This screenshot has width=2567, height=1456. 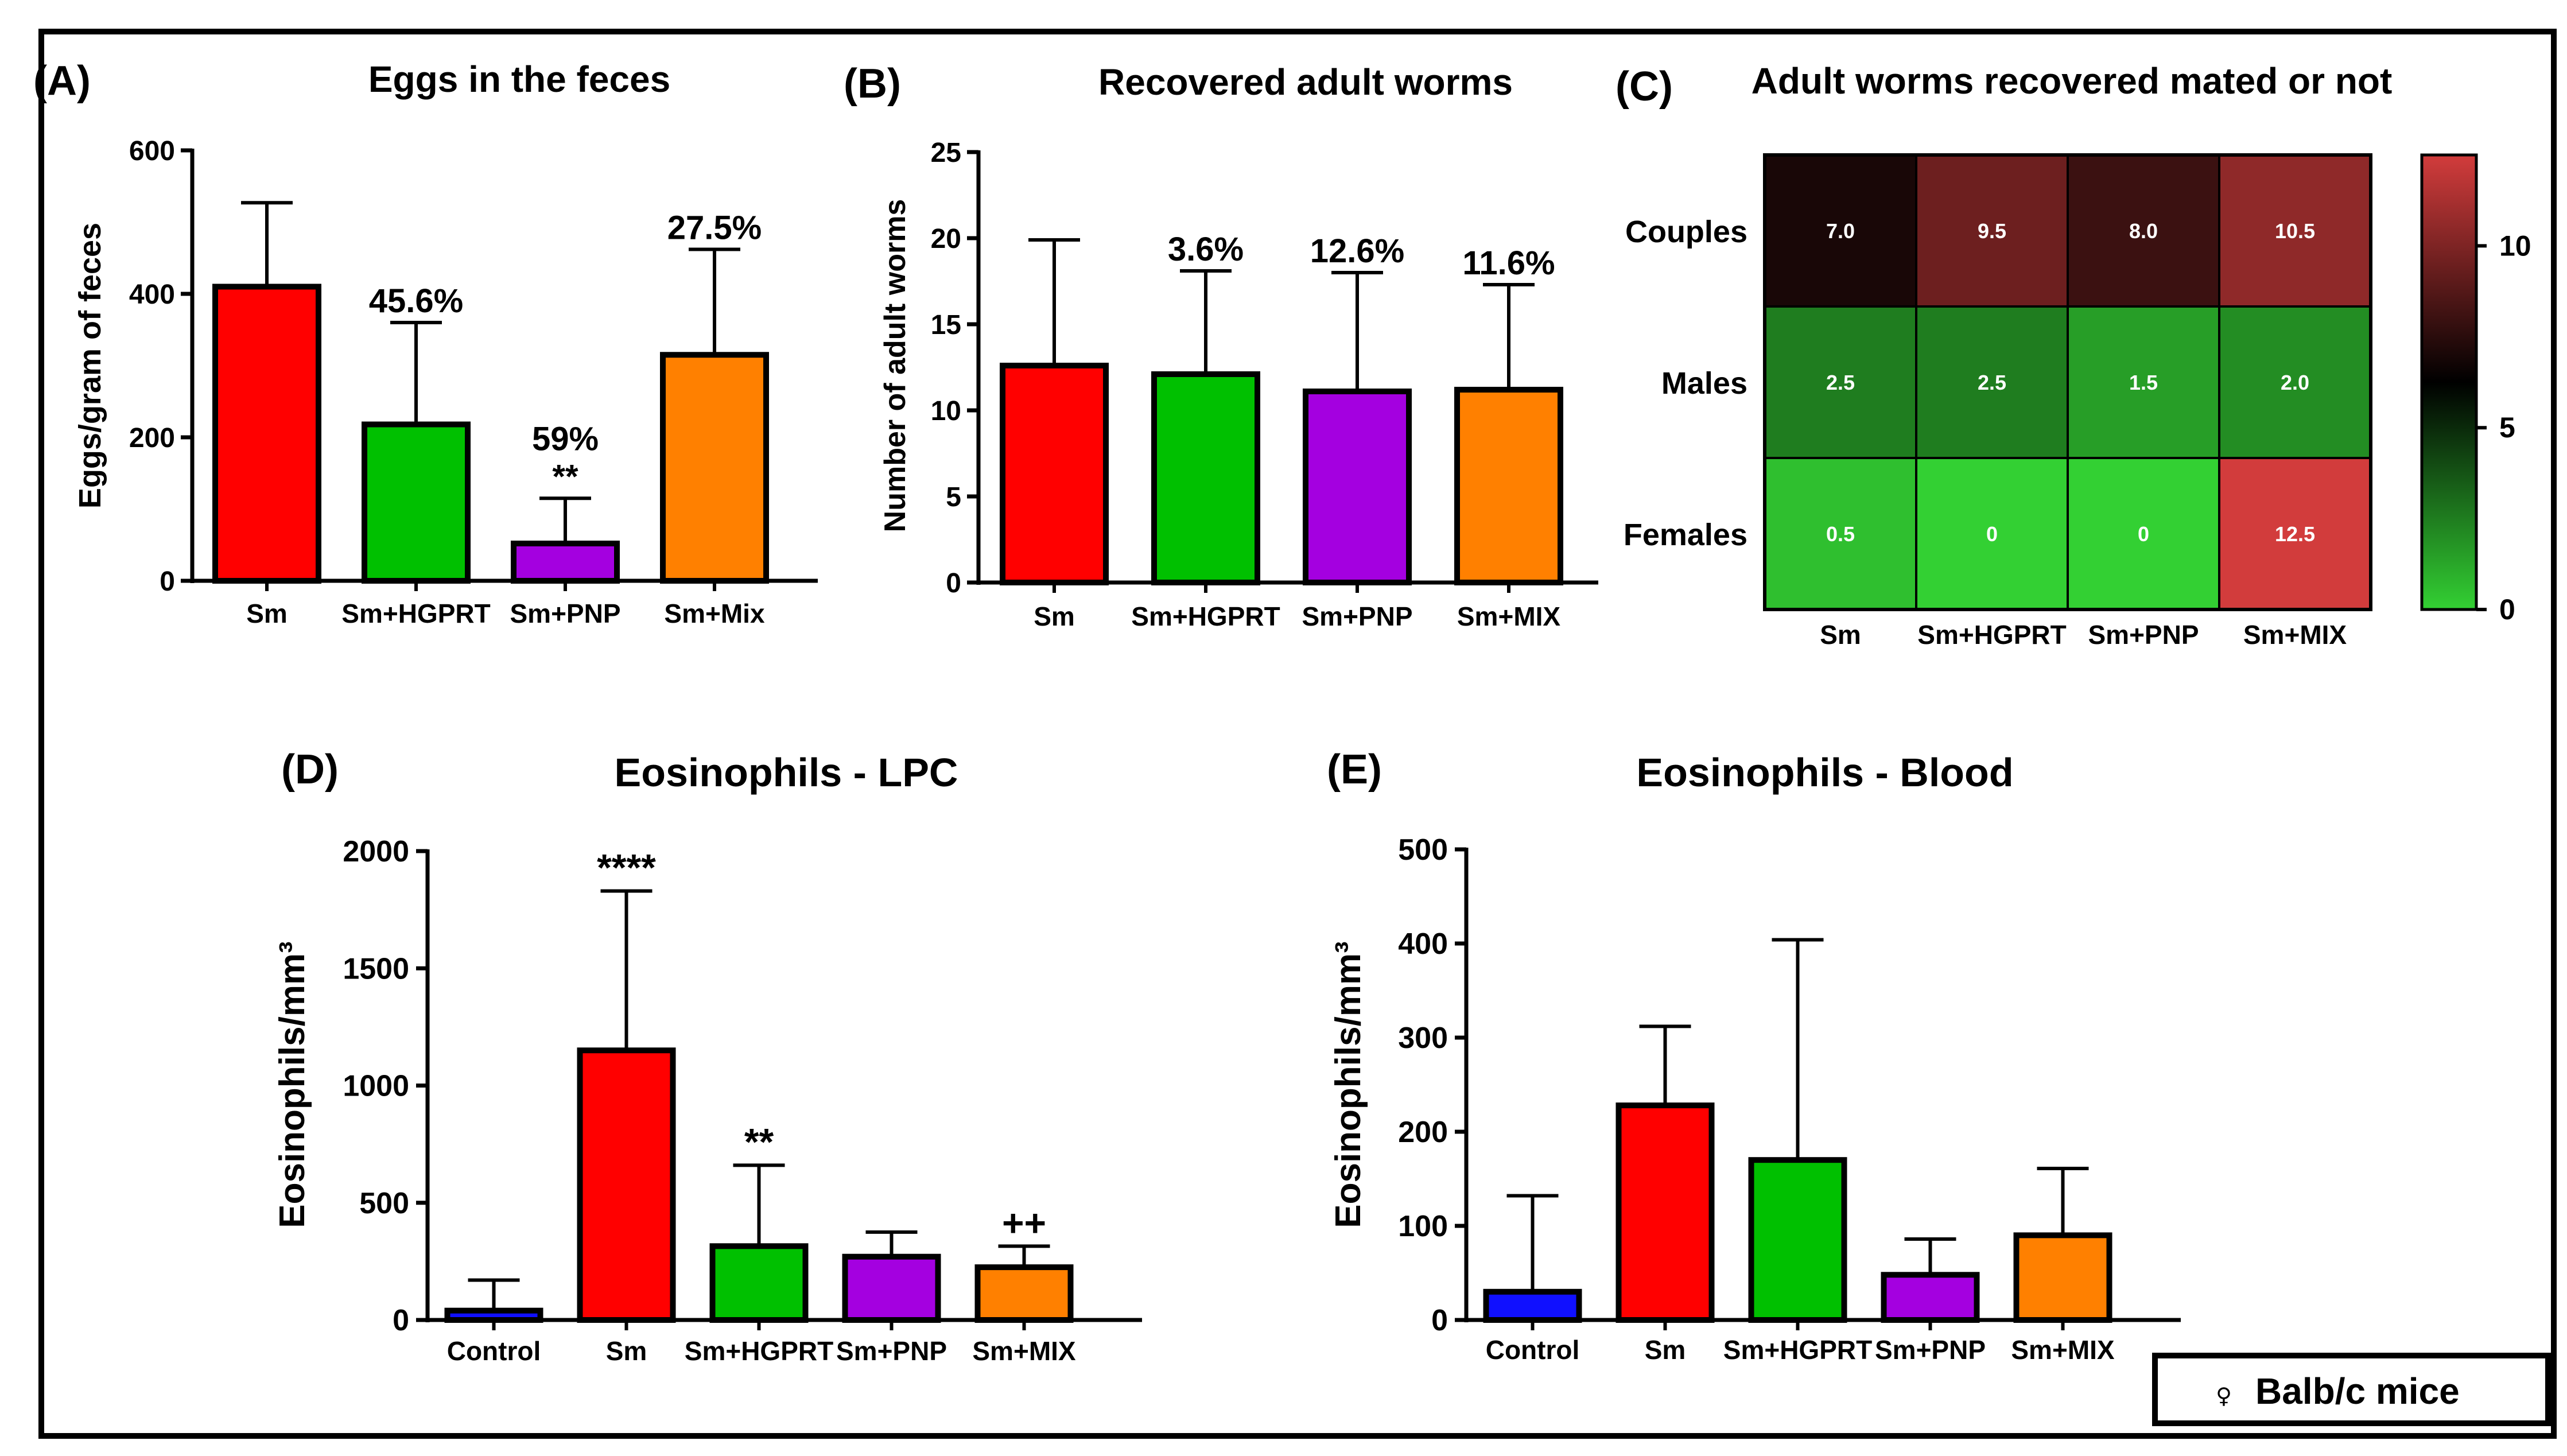 I want to click on heatmap-row-label: Females, so click(x=1685, y=535).